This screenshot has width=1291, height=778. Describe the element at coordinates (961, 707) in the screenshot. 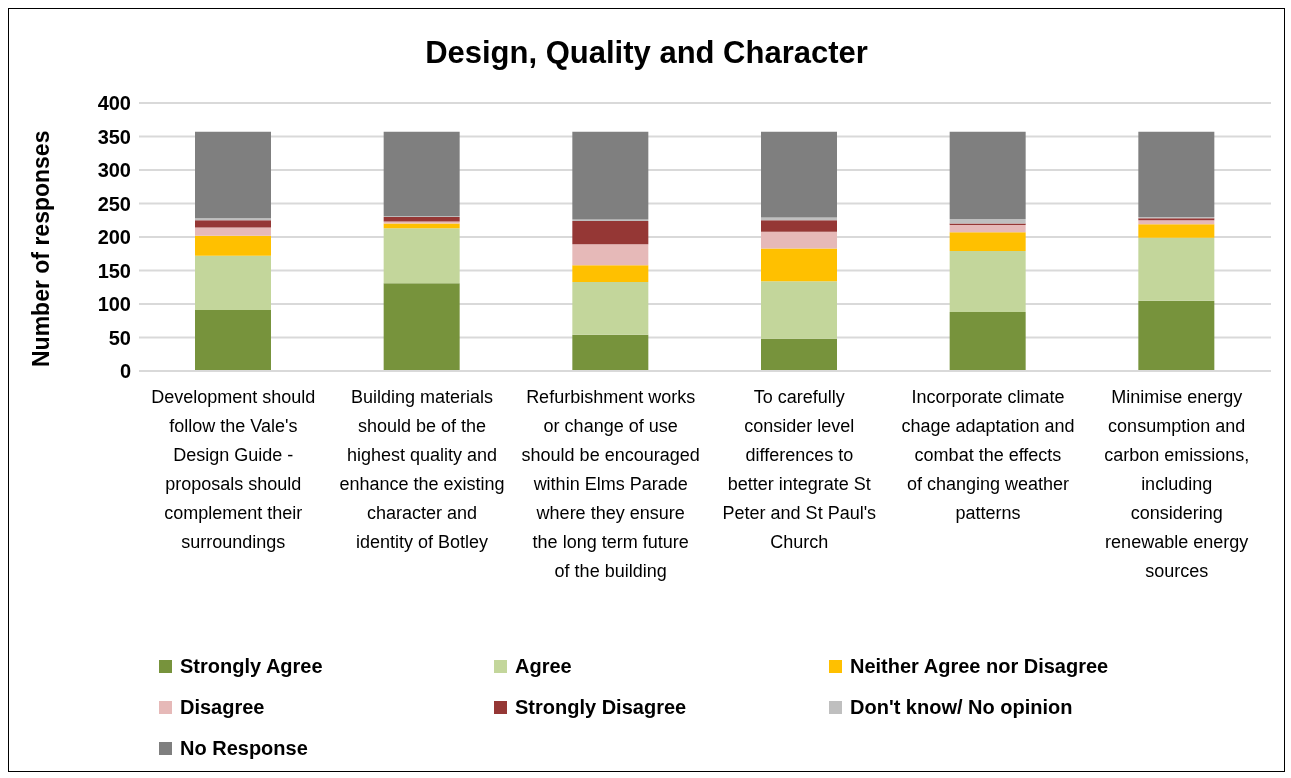

I see `legend-label: Don't know/ No opinion` at that location.